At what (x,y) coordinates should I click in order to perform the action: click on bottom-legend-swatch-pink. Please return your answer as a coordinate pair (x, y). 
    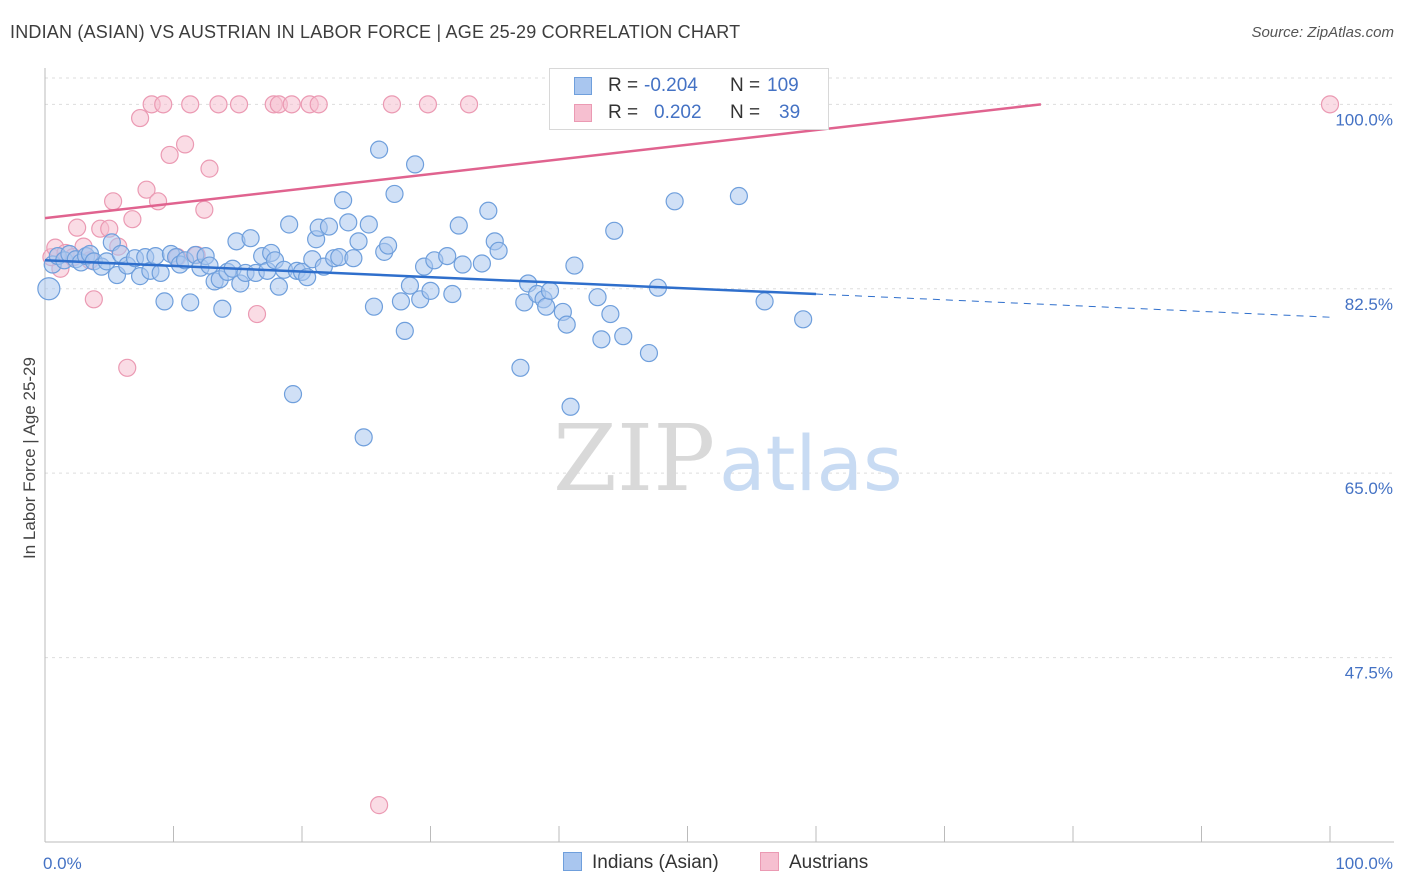
    Looking at the image, I should click on (769, 861).